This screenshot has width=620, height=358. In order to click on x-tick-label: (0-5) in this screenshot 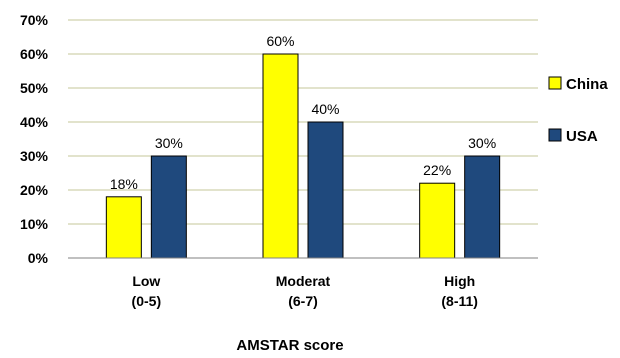, I will do `click(147, 301)`.